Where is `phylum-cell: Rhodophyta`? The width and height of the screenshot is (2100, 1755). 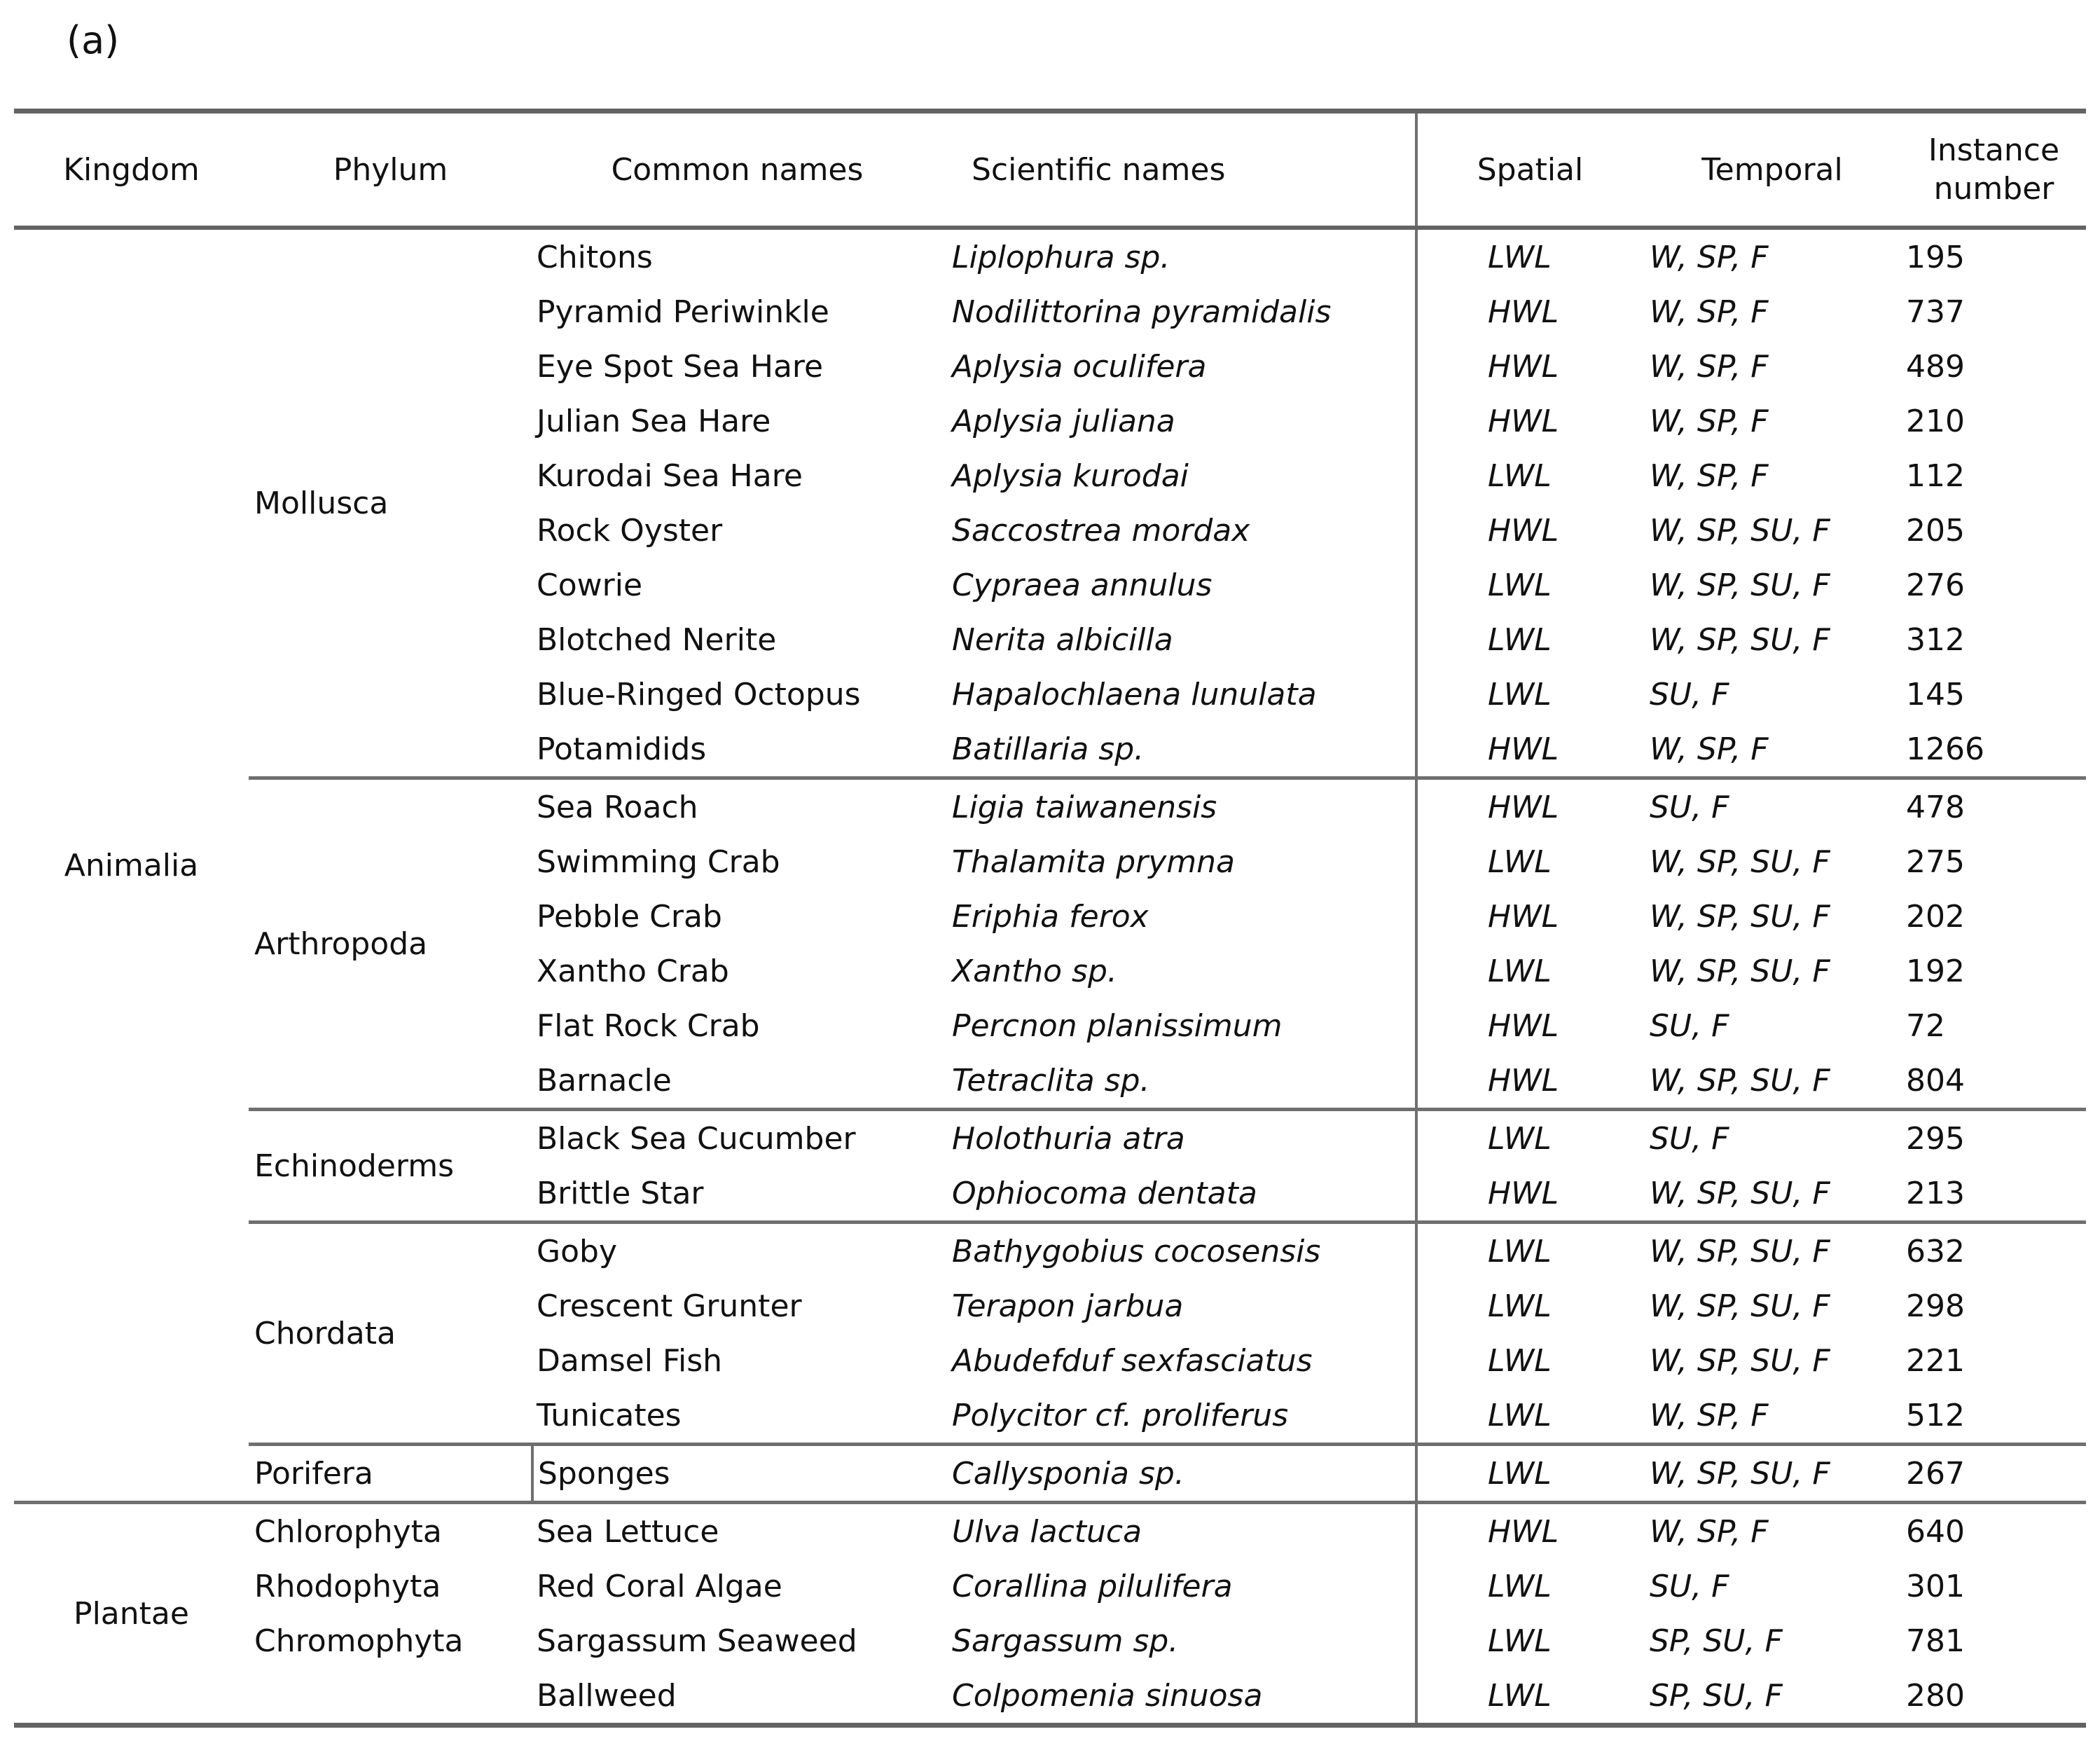 phylum-cell: Rhodophyta is located at coordinates (347, 1586).